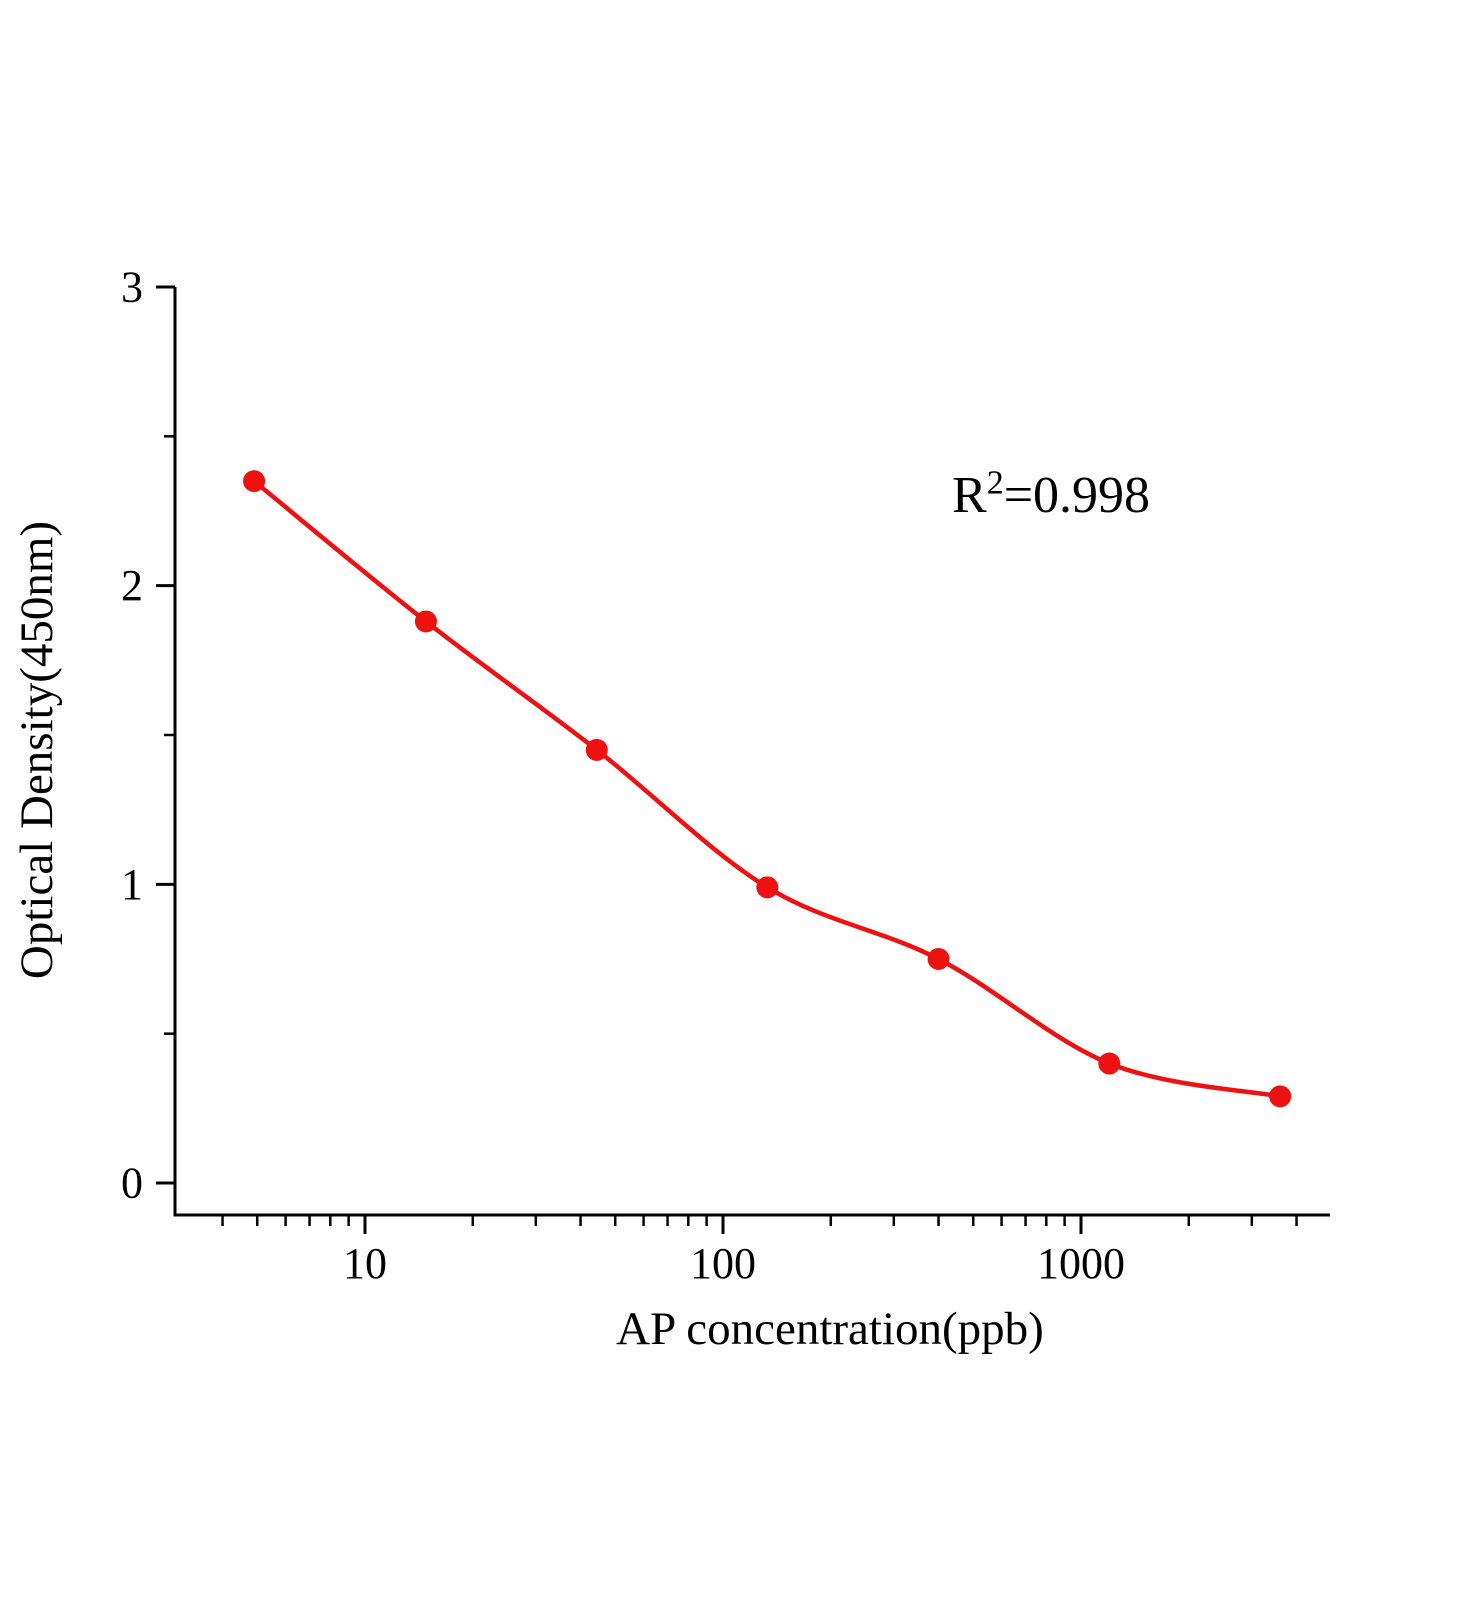  Describe the element at coordinates (37, 750) in the screenshot. I see `y-axis-title: Optical Density(450nm)` at that location.